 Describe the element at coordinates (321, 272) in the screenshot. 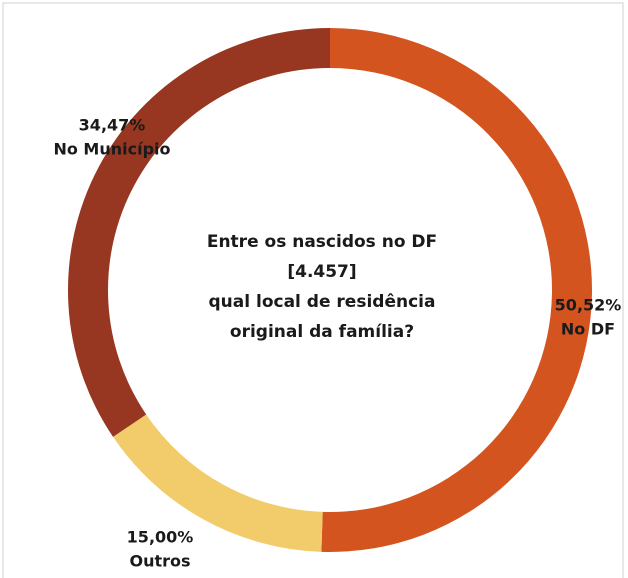

I see `center-text: [4.457]` at that location.